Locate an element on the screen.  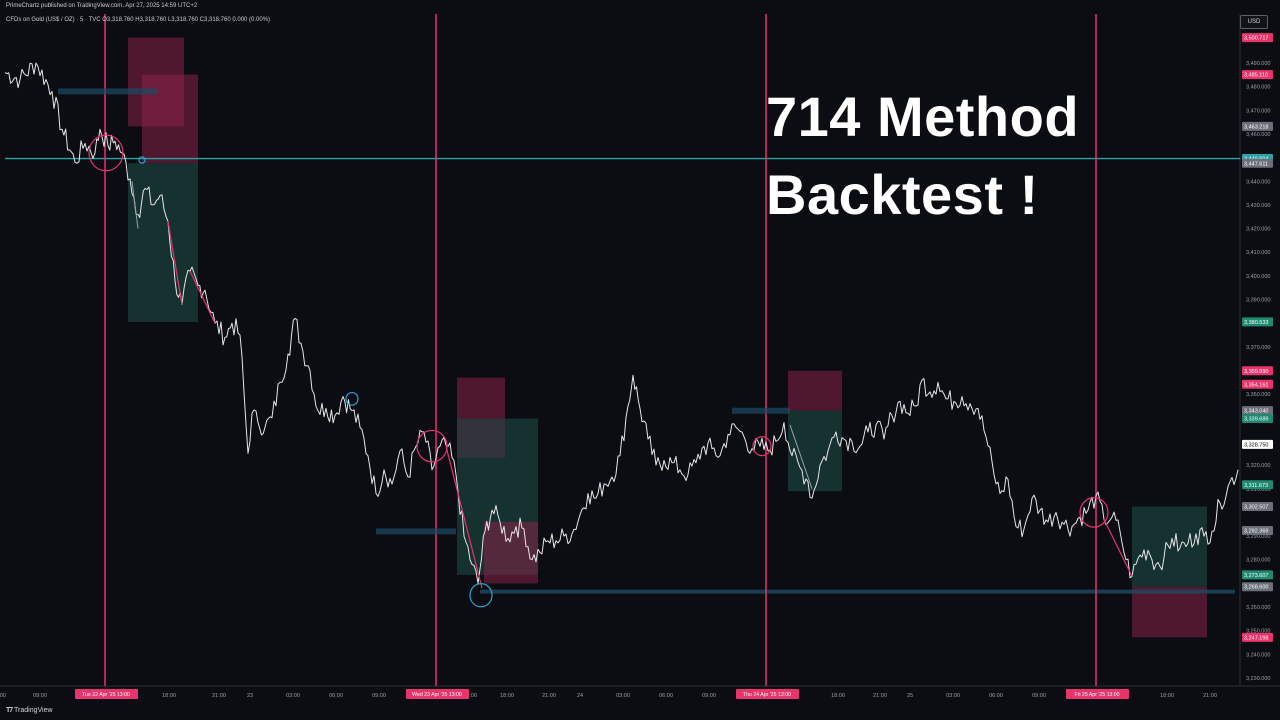
price-badge-label: 3,463.218 is located at coordinates (1256, 127).